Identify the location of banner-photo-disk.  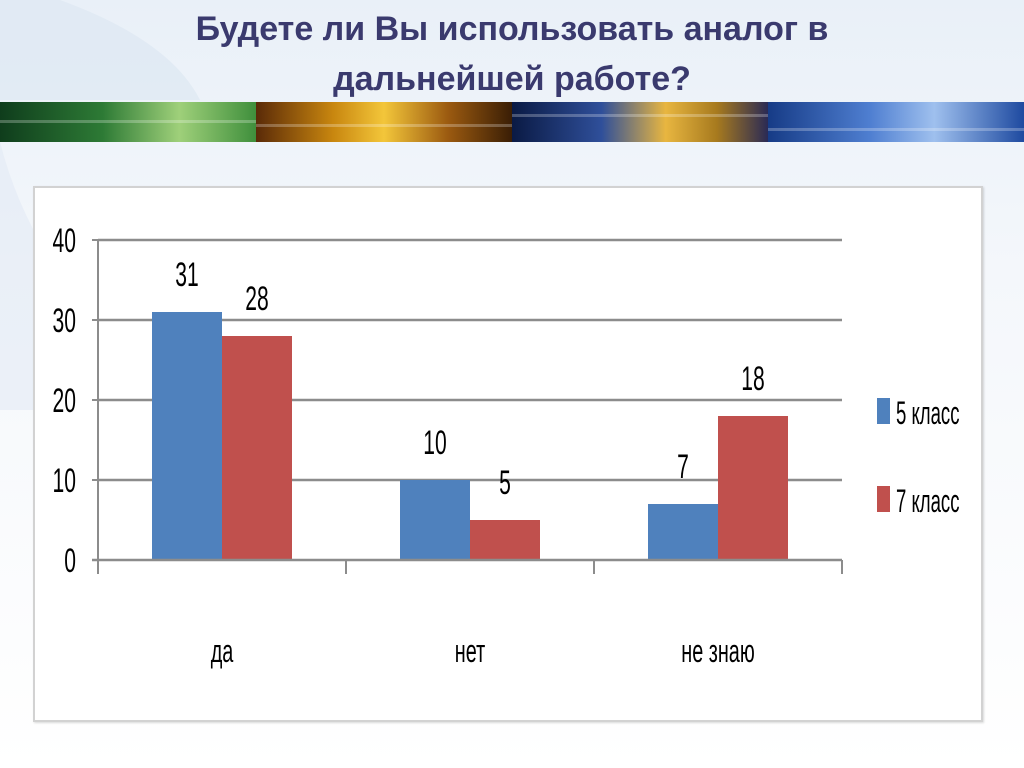
(384, 122).